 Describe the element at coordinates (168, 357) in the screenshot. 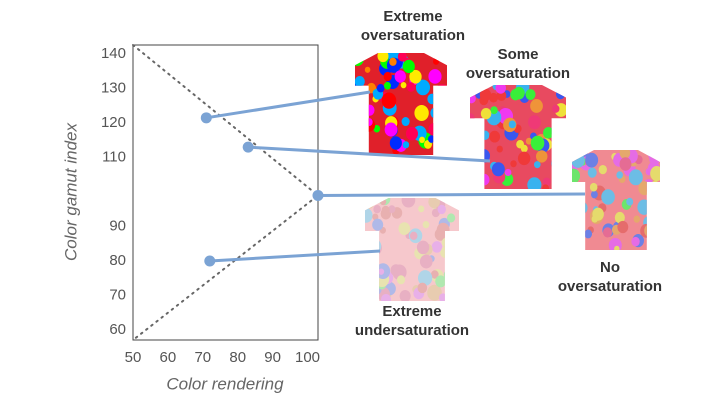

I see `x-tick-label: 60` at that location.